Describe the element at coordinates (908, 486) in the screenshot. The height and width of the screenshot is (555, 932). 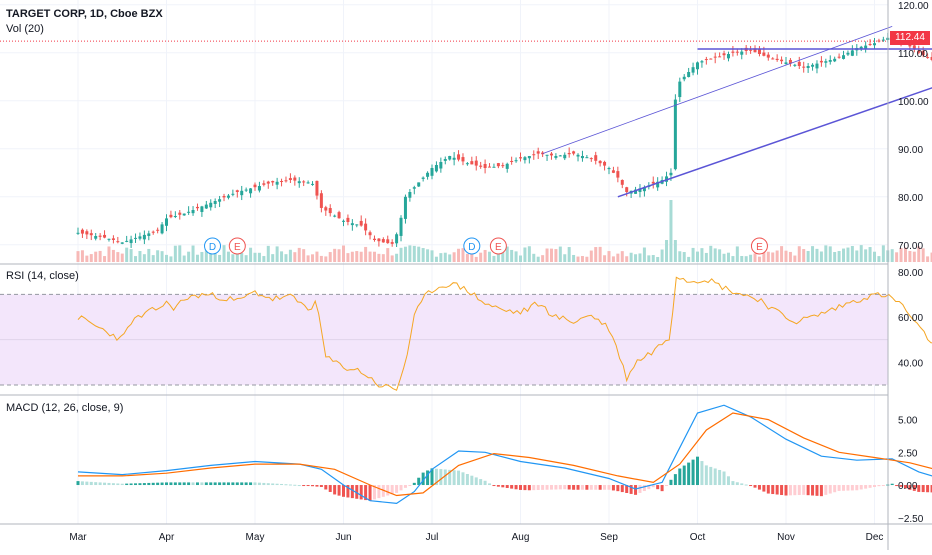
I see `macd-tick-label: 0.00` at that location.